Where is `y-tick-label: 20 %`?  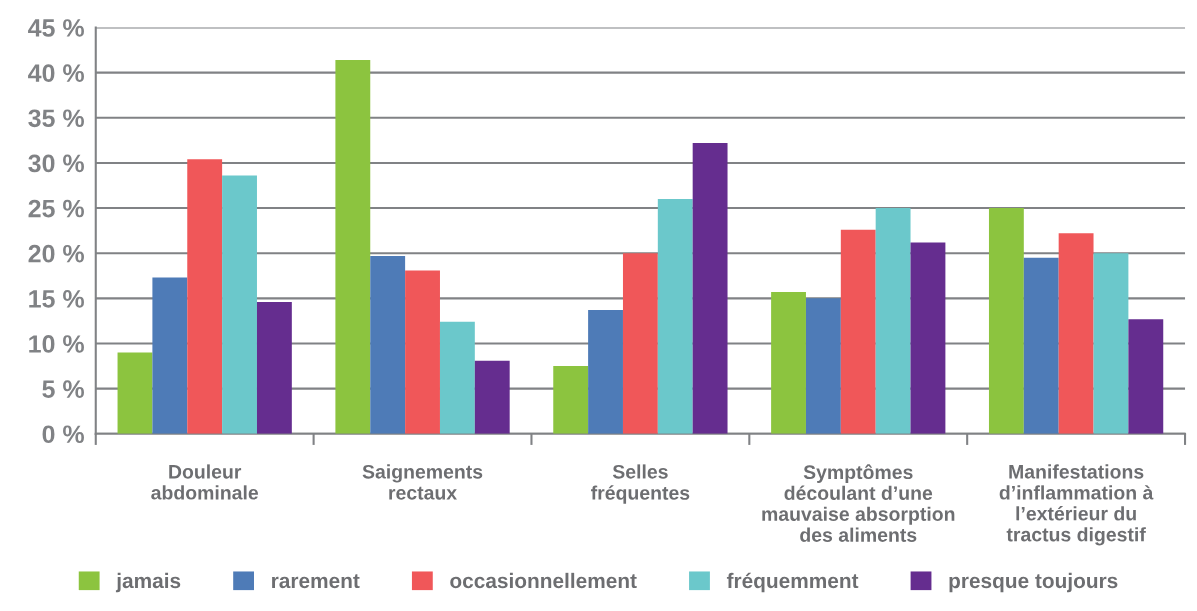 y-tick-label: 20 % is located at coordinates (56, 253).